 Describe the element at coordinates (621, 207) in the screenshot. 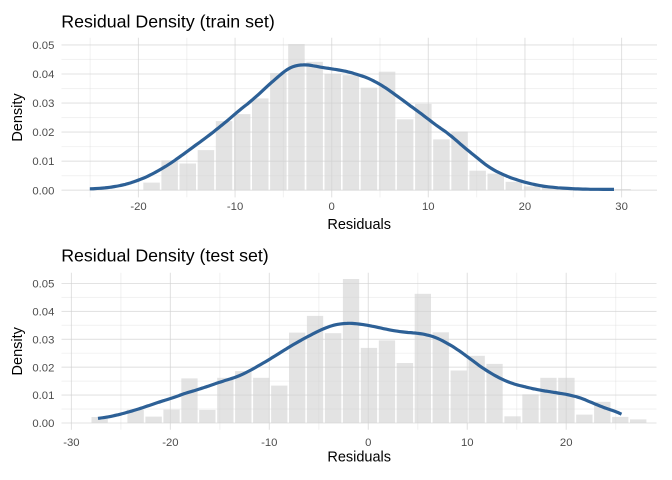

I see `svg-text: 30` at that location.